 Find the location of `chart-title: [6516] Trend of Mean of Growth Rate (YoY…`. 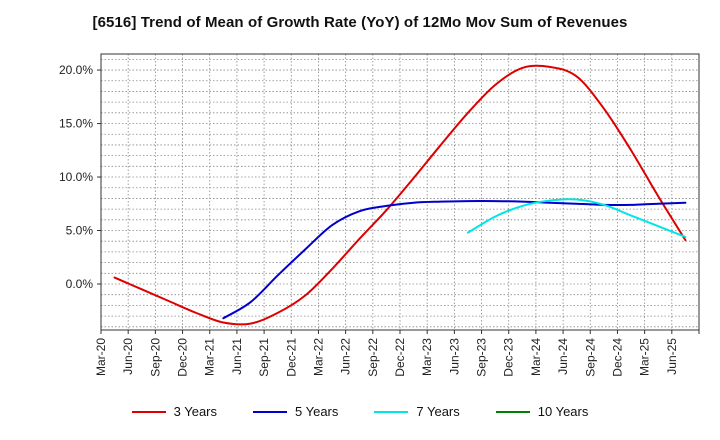

chart-title: [6516] Trend of Mean of Growth Rate (YoY… is located at coordinates (360, 22).